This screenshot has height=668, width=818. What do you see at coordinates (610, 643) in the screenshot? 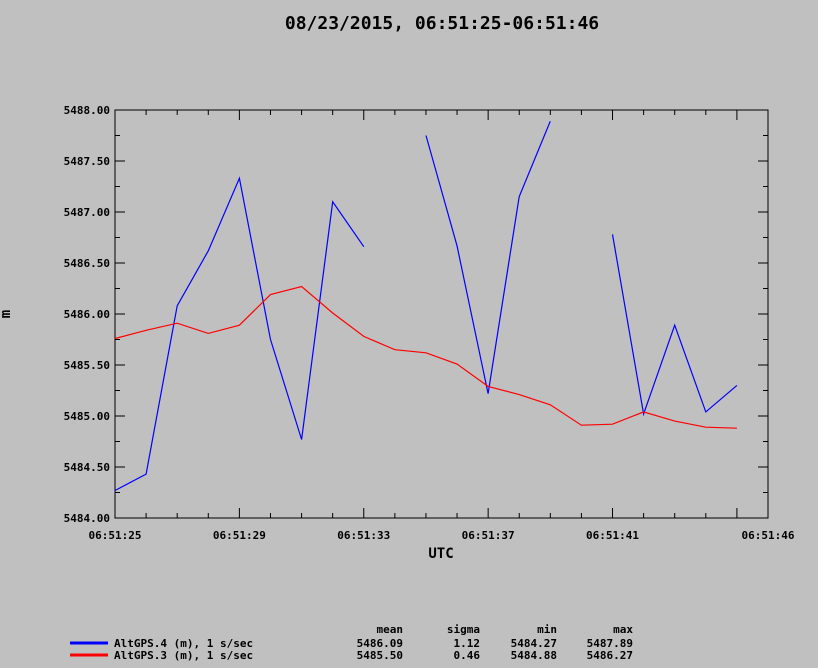
I see `stats-value: 5487.89` at bounding box center [610, 643].